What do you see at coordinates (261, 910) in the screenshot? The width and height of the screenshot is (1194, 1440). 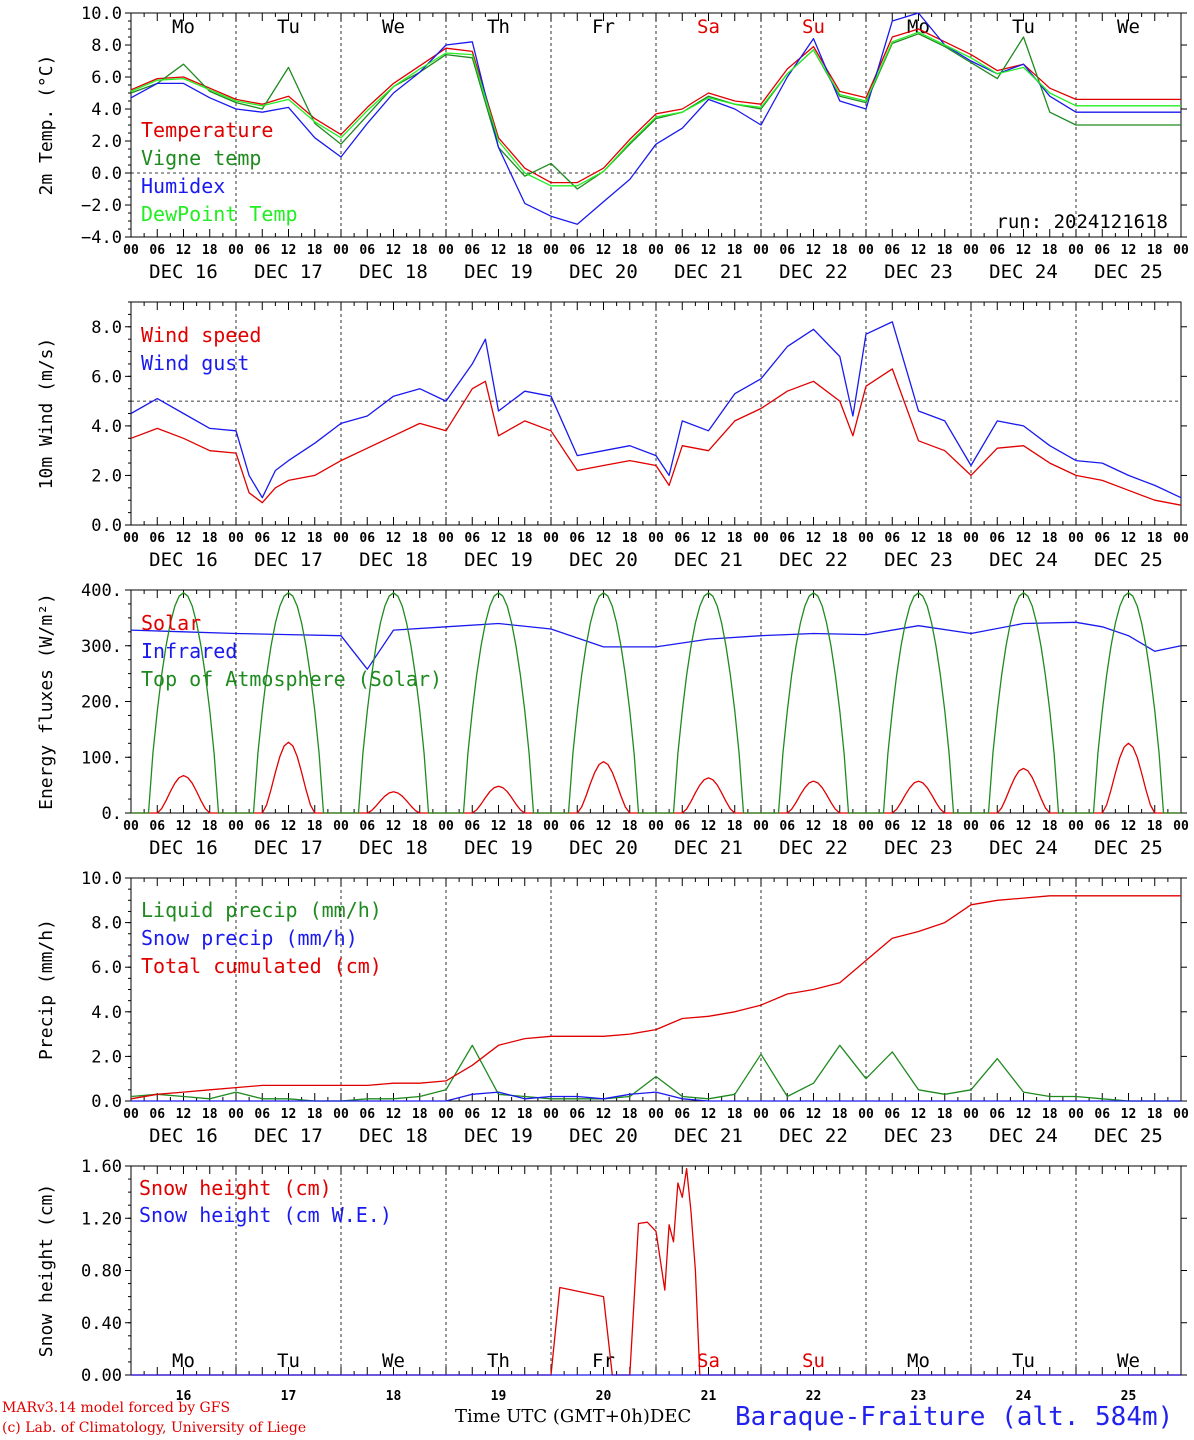 I see `legend-entry: Liquid precip (mm/h)` at bounding box center [261, 910].